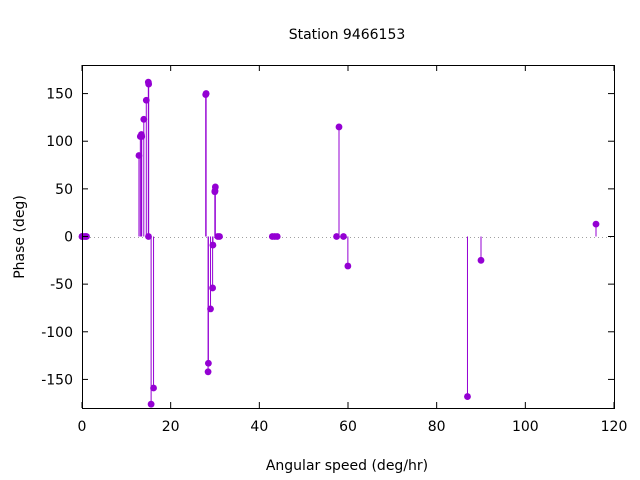 This screenshot has height=480, width=640. Describe the element at coordinates (68, 238) in the screenshot. I see `y-tick-label: 0` at that location.